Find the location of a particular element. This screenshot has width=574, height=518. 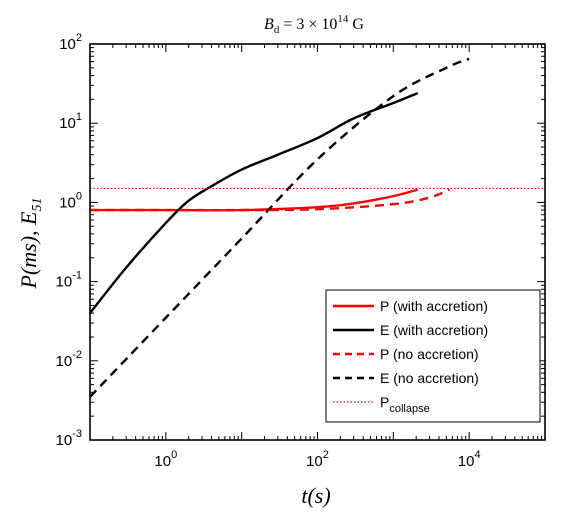

legend-label-1: E (with accretion) is located at coordinates (434, 330).